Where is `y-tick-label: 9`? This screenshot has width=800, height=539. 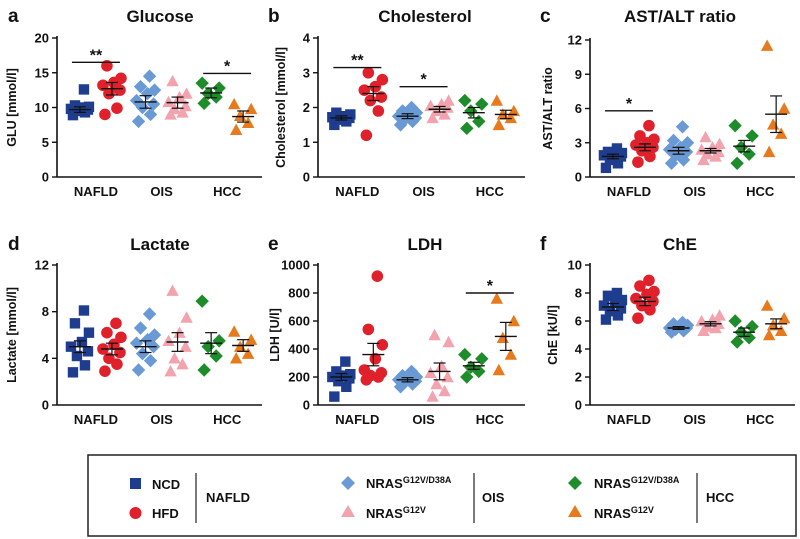 y-tick-label: 9 is located at coordinates (578, 74).